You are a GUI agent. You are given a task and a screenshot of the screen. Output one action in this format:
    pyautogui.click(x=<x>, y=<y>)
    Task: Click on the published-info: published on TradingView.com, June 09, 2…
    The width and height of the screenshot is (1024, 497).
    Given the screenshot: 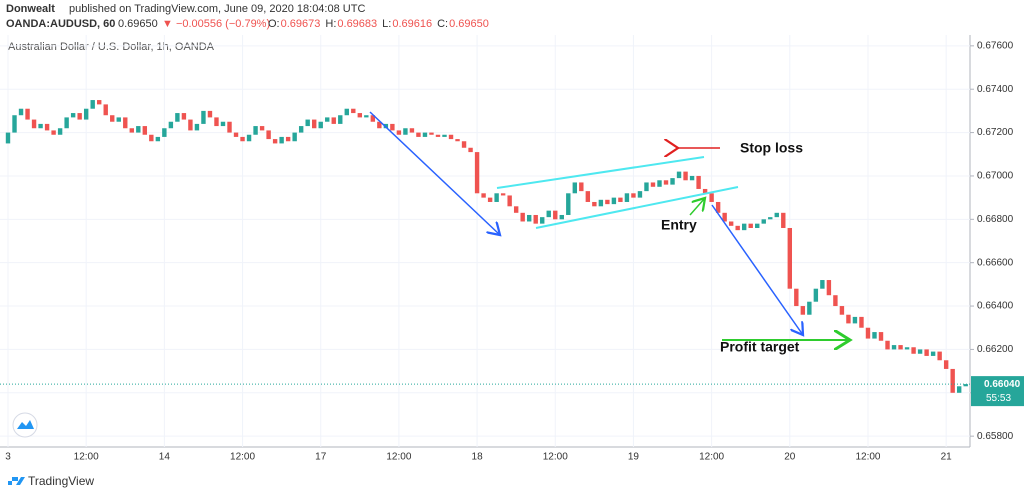 What is the action you would take?
    pyautogui.click(x=217, y=9)
    